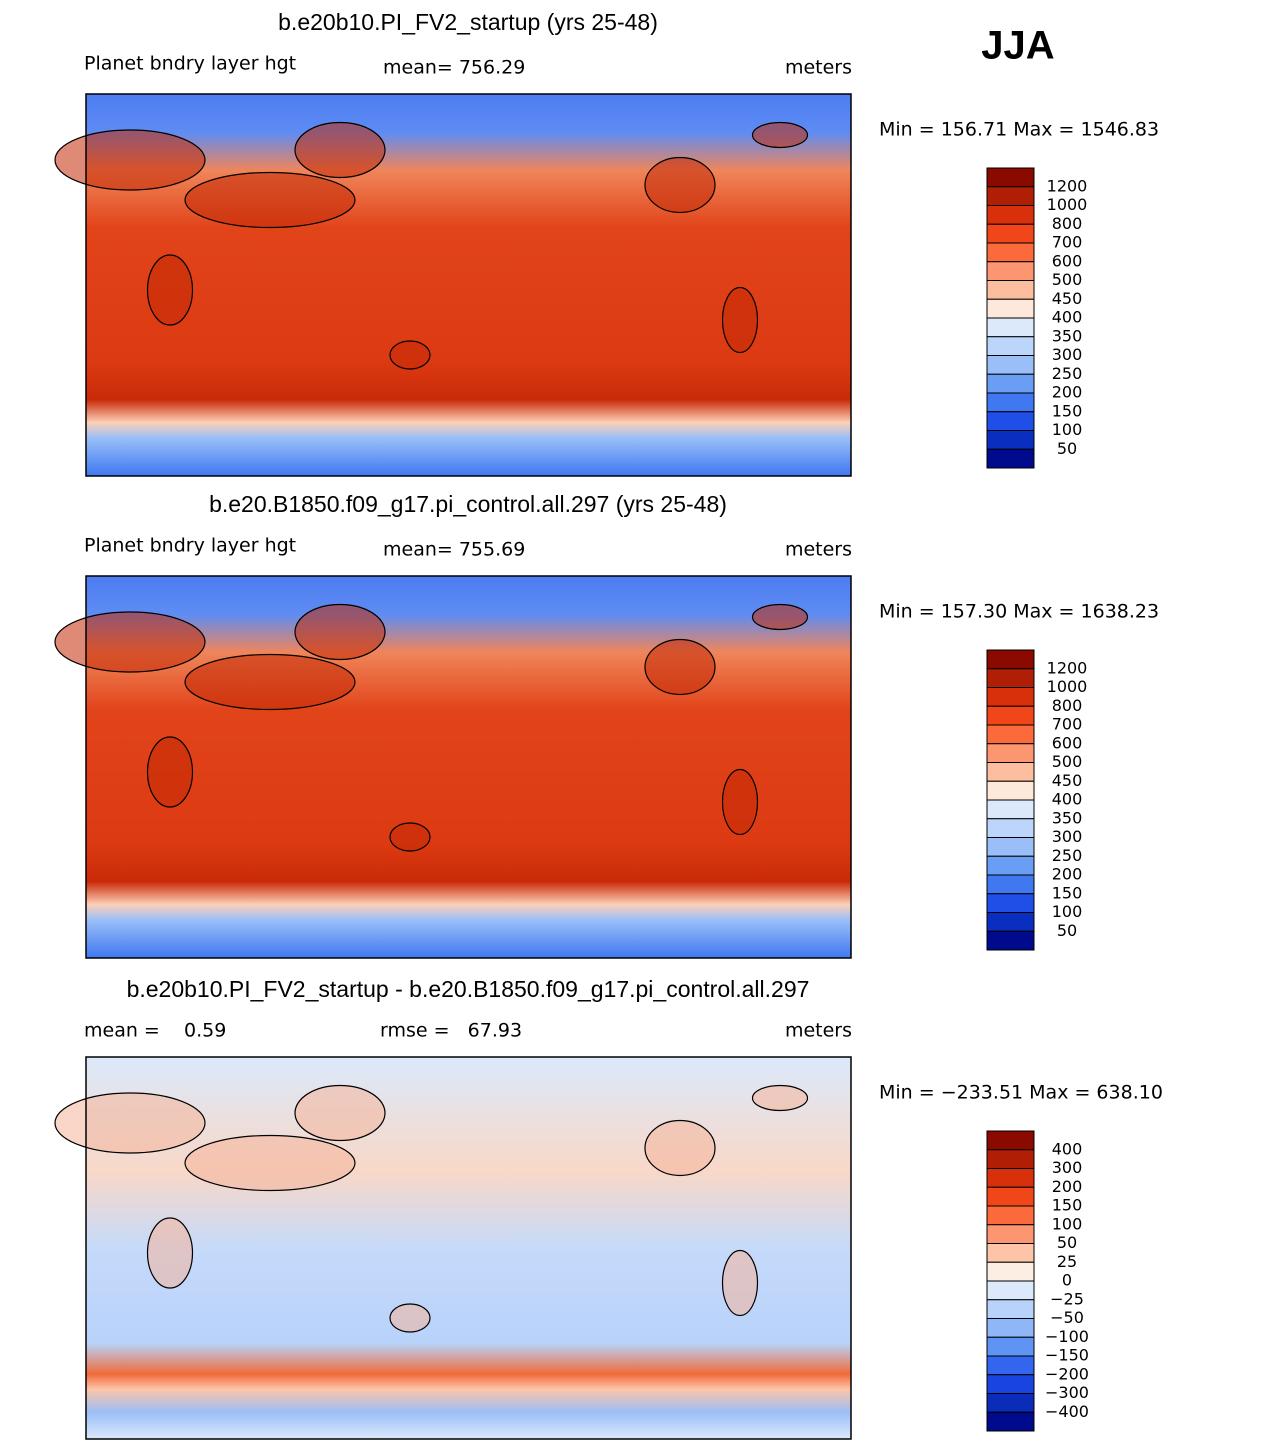  Describe the element at coordinates (468, 22) in the screenshot. I see `panel-title: b.e20b10.PI_FV2_startup (yrs 25-48)` at that location.